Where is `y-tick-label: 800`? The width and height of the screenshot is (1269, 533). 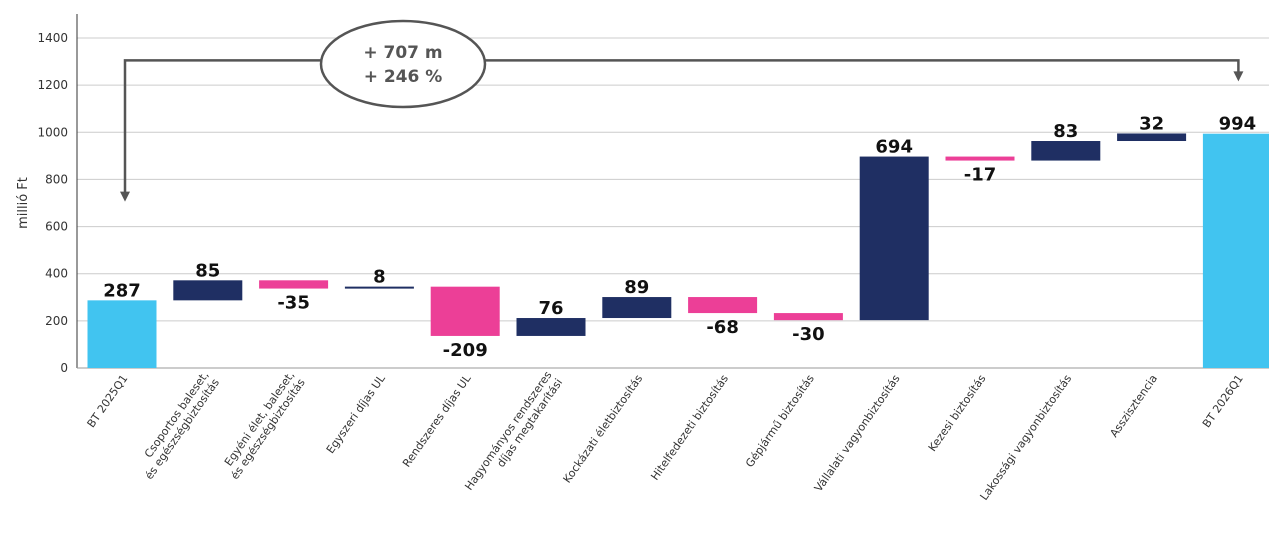
y-tick-label: 800 is located at coordinates (56, 179).